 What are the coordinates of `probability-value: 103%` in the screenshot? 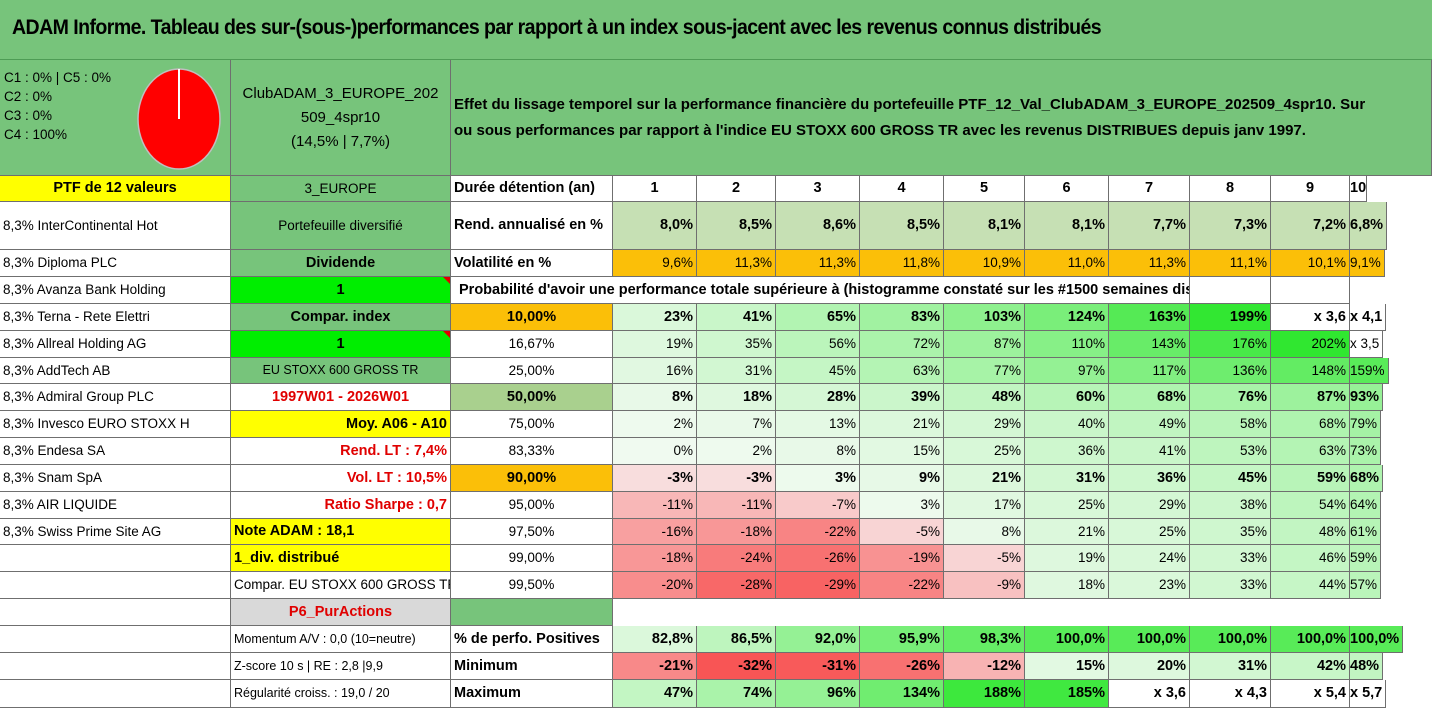 It's located at (984, 317).